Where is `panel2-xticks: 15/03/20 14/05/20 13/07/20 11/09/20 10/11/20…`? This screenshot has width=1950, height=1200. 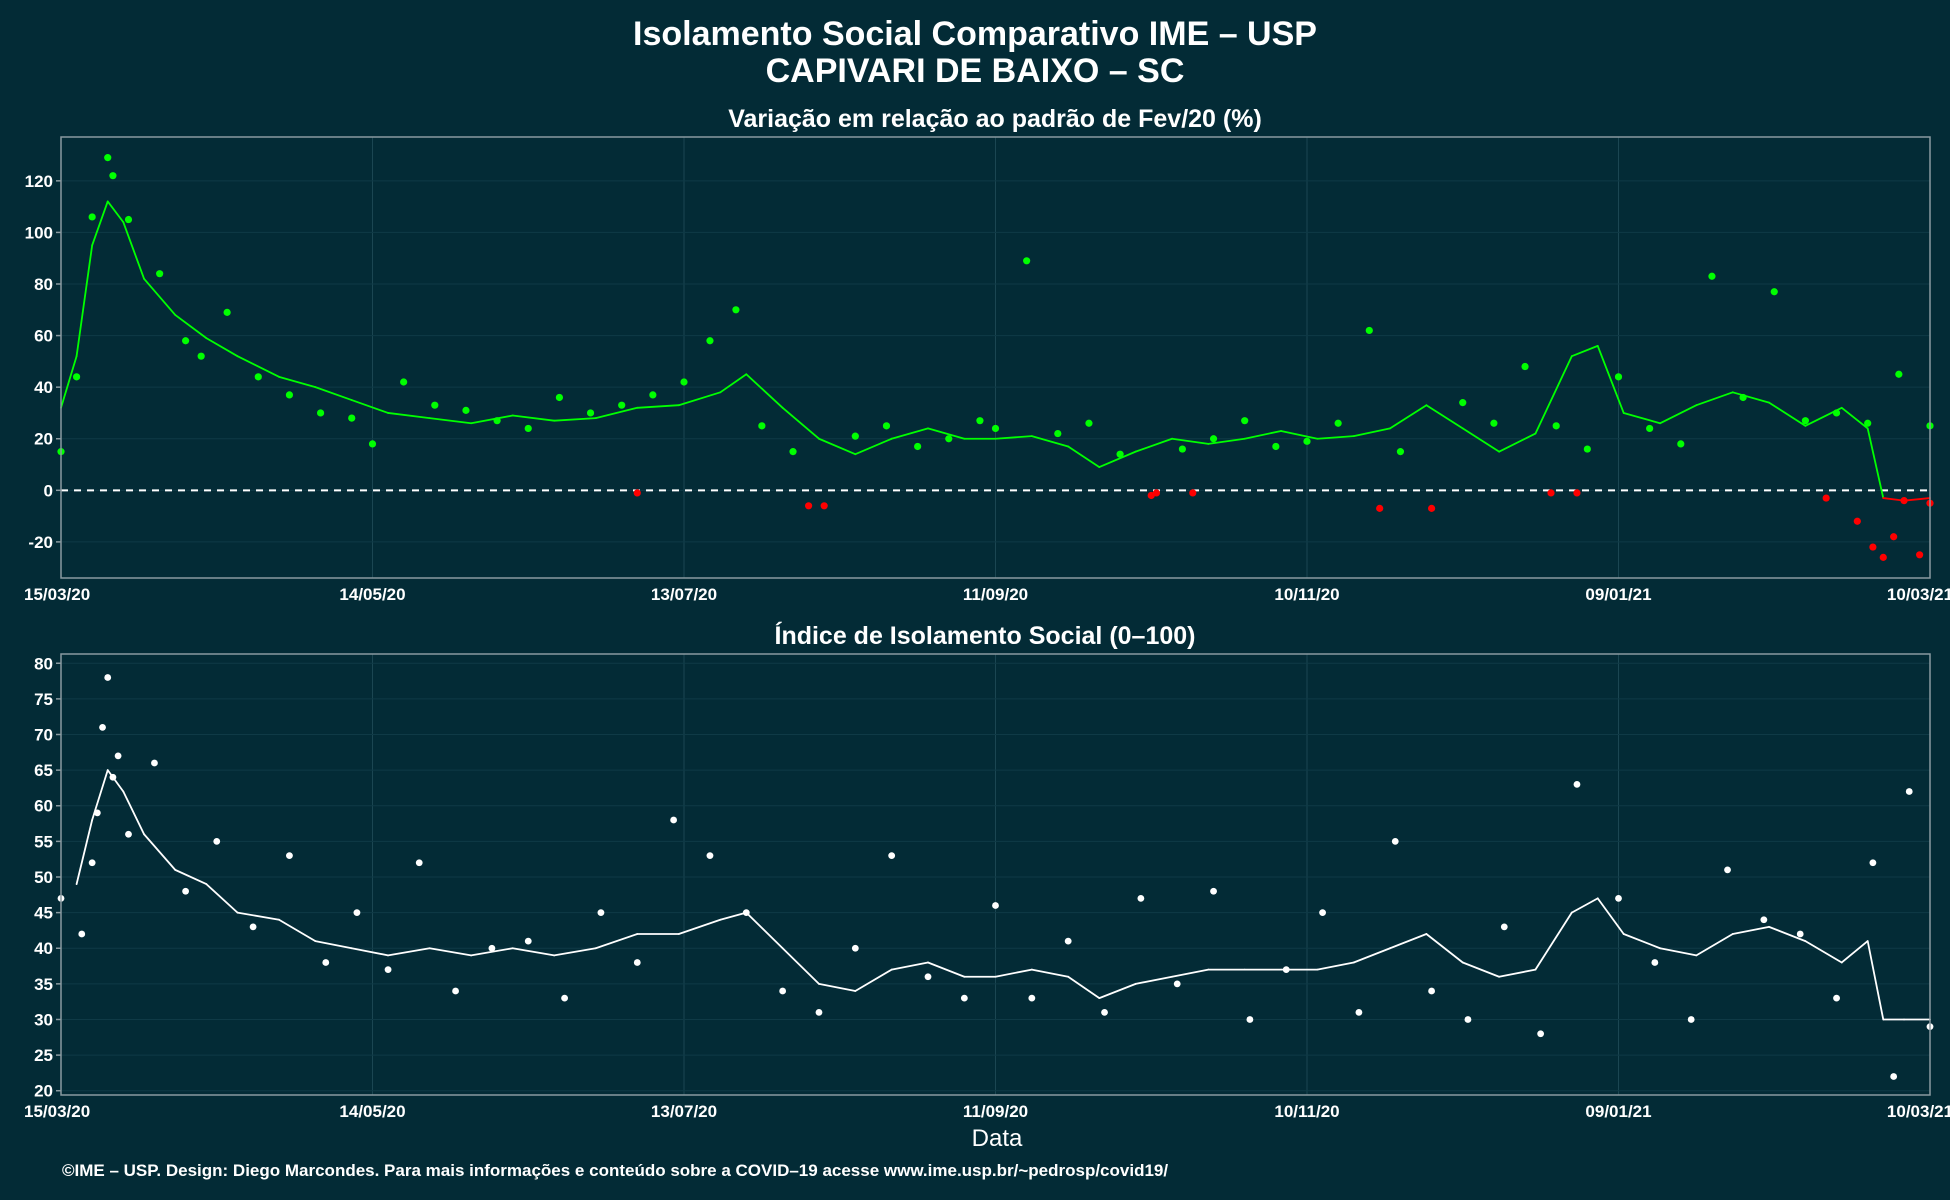 panel2-xticks: 15/03/20 14/05/20 13/07/20 11/09/20 10/11/20… is located at coordinates (987, 1111).